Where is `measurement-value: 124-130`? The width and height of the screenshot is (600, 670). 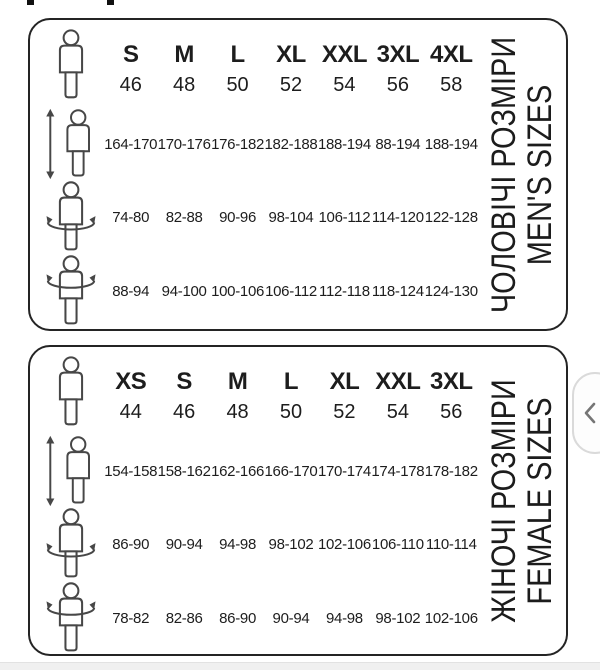 measurement-value: 124-130 is located at coordinates (451, 291).